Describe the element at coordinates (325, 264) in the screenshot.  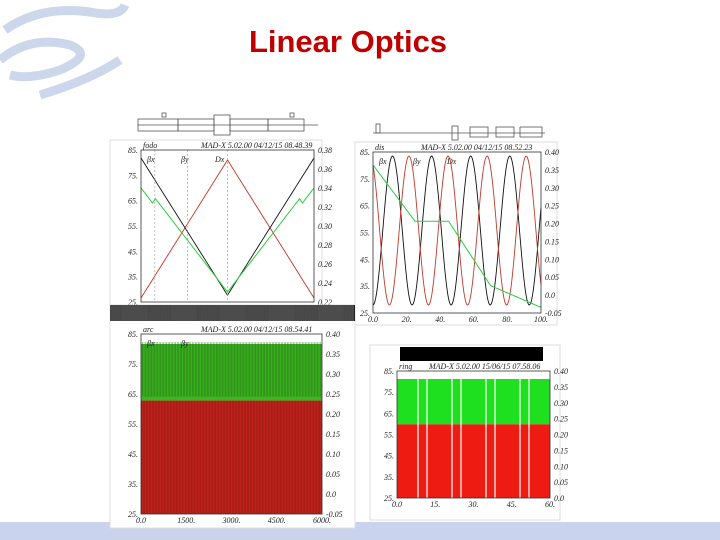
I see `y2-tick-label: 0.26` at that location.